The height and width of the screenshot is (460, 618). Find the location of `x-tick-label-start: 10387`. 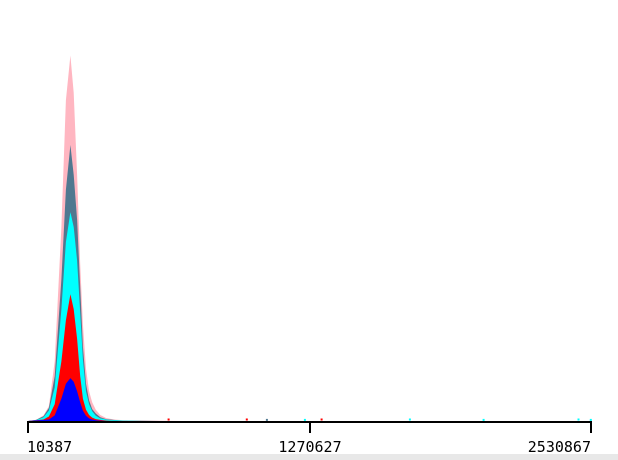

x-tick-label-start: 10387 is located at coordinates (49, 447).